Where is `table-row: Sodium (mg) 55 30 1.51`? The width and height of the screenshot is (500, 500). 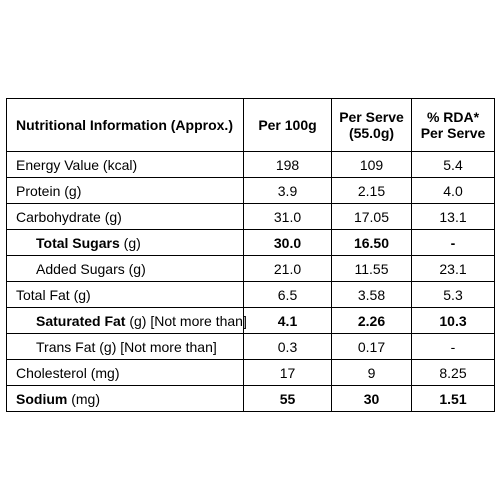
table-row: Sodium (mg) 55 30 1.51 is located at coordinates (250, 398).